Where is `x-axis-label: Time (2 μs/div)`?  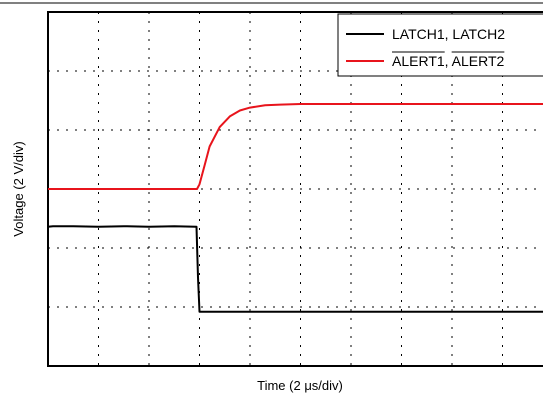
x-axis-label: Time (2 μs/div) is located at coordinates (300, 385).